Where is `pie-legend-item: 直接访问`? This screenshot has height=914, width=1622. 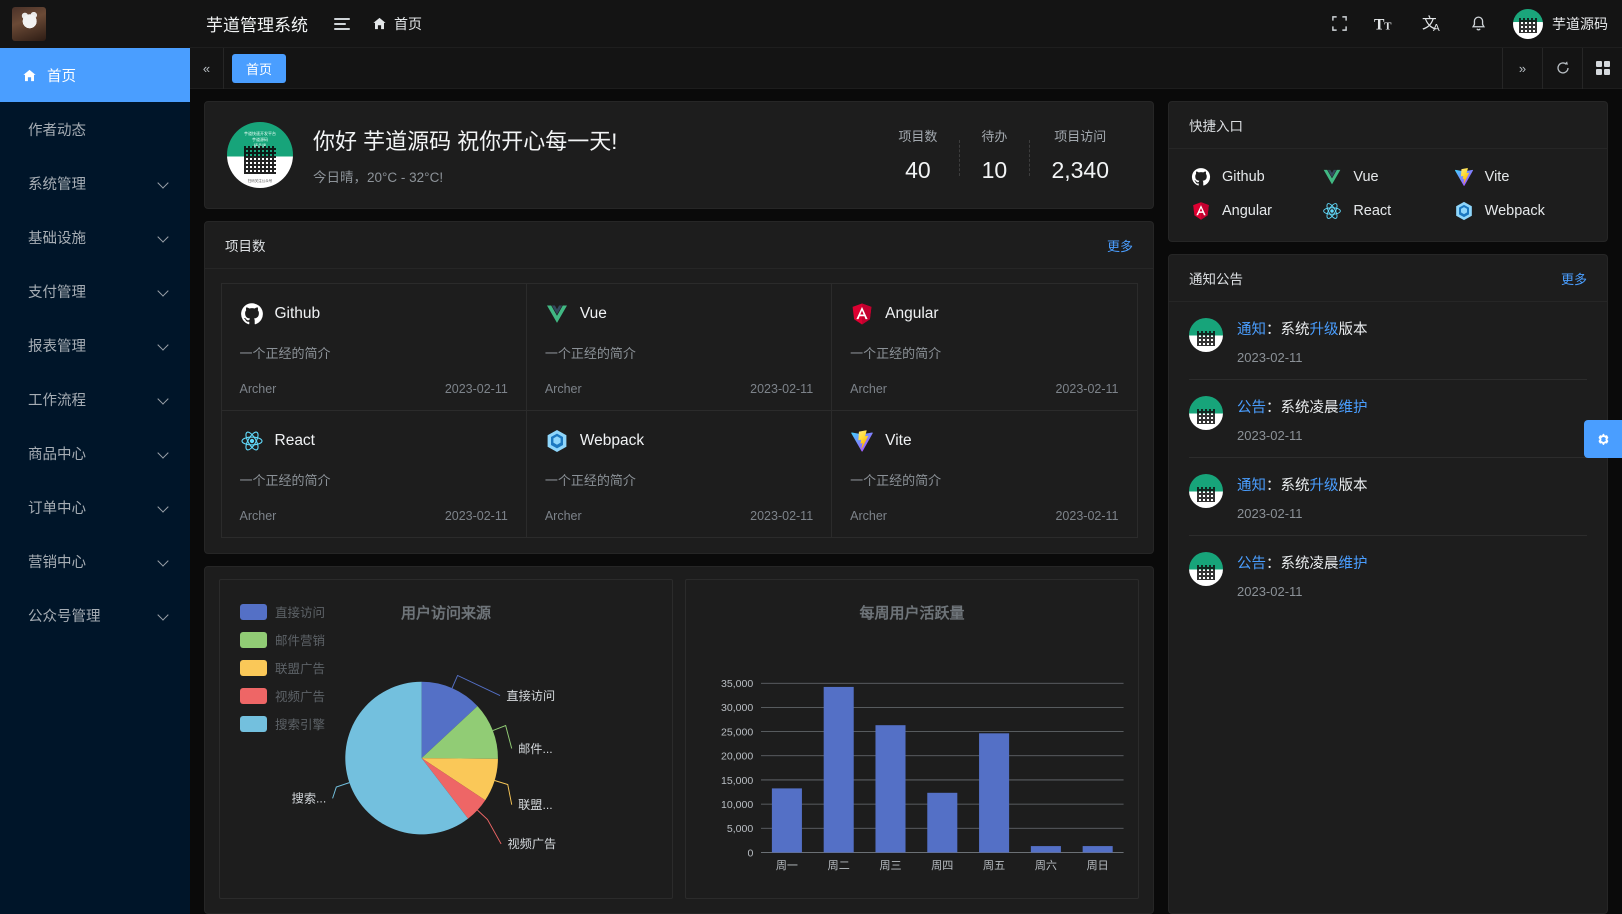
pie-legend-item: 直接访问 is located at coordinates (282, 611).